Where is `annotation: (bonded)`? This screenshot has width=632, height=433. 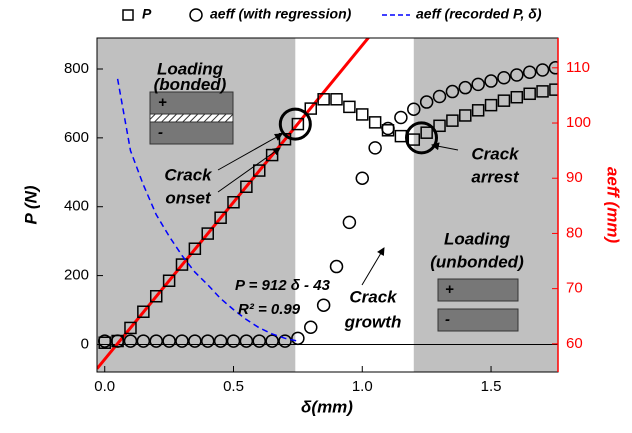
annotation: (bonded) is located at coordinates (190, 84).